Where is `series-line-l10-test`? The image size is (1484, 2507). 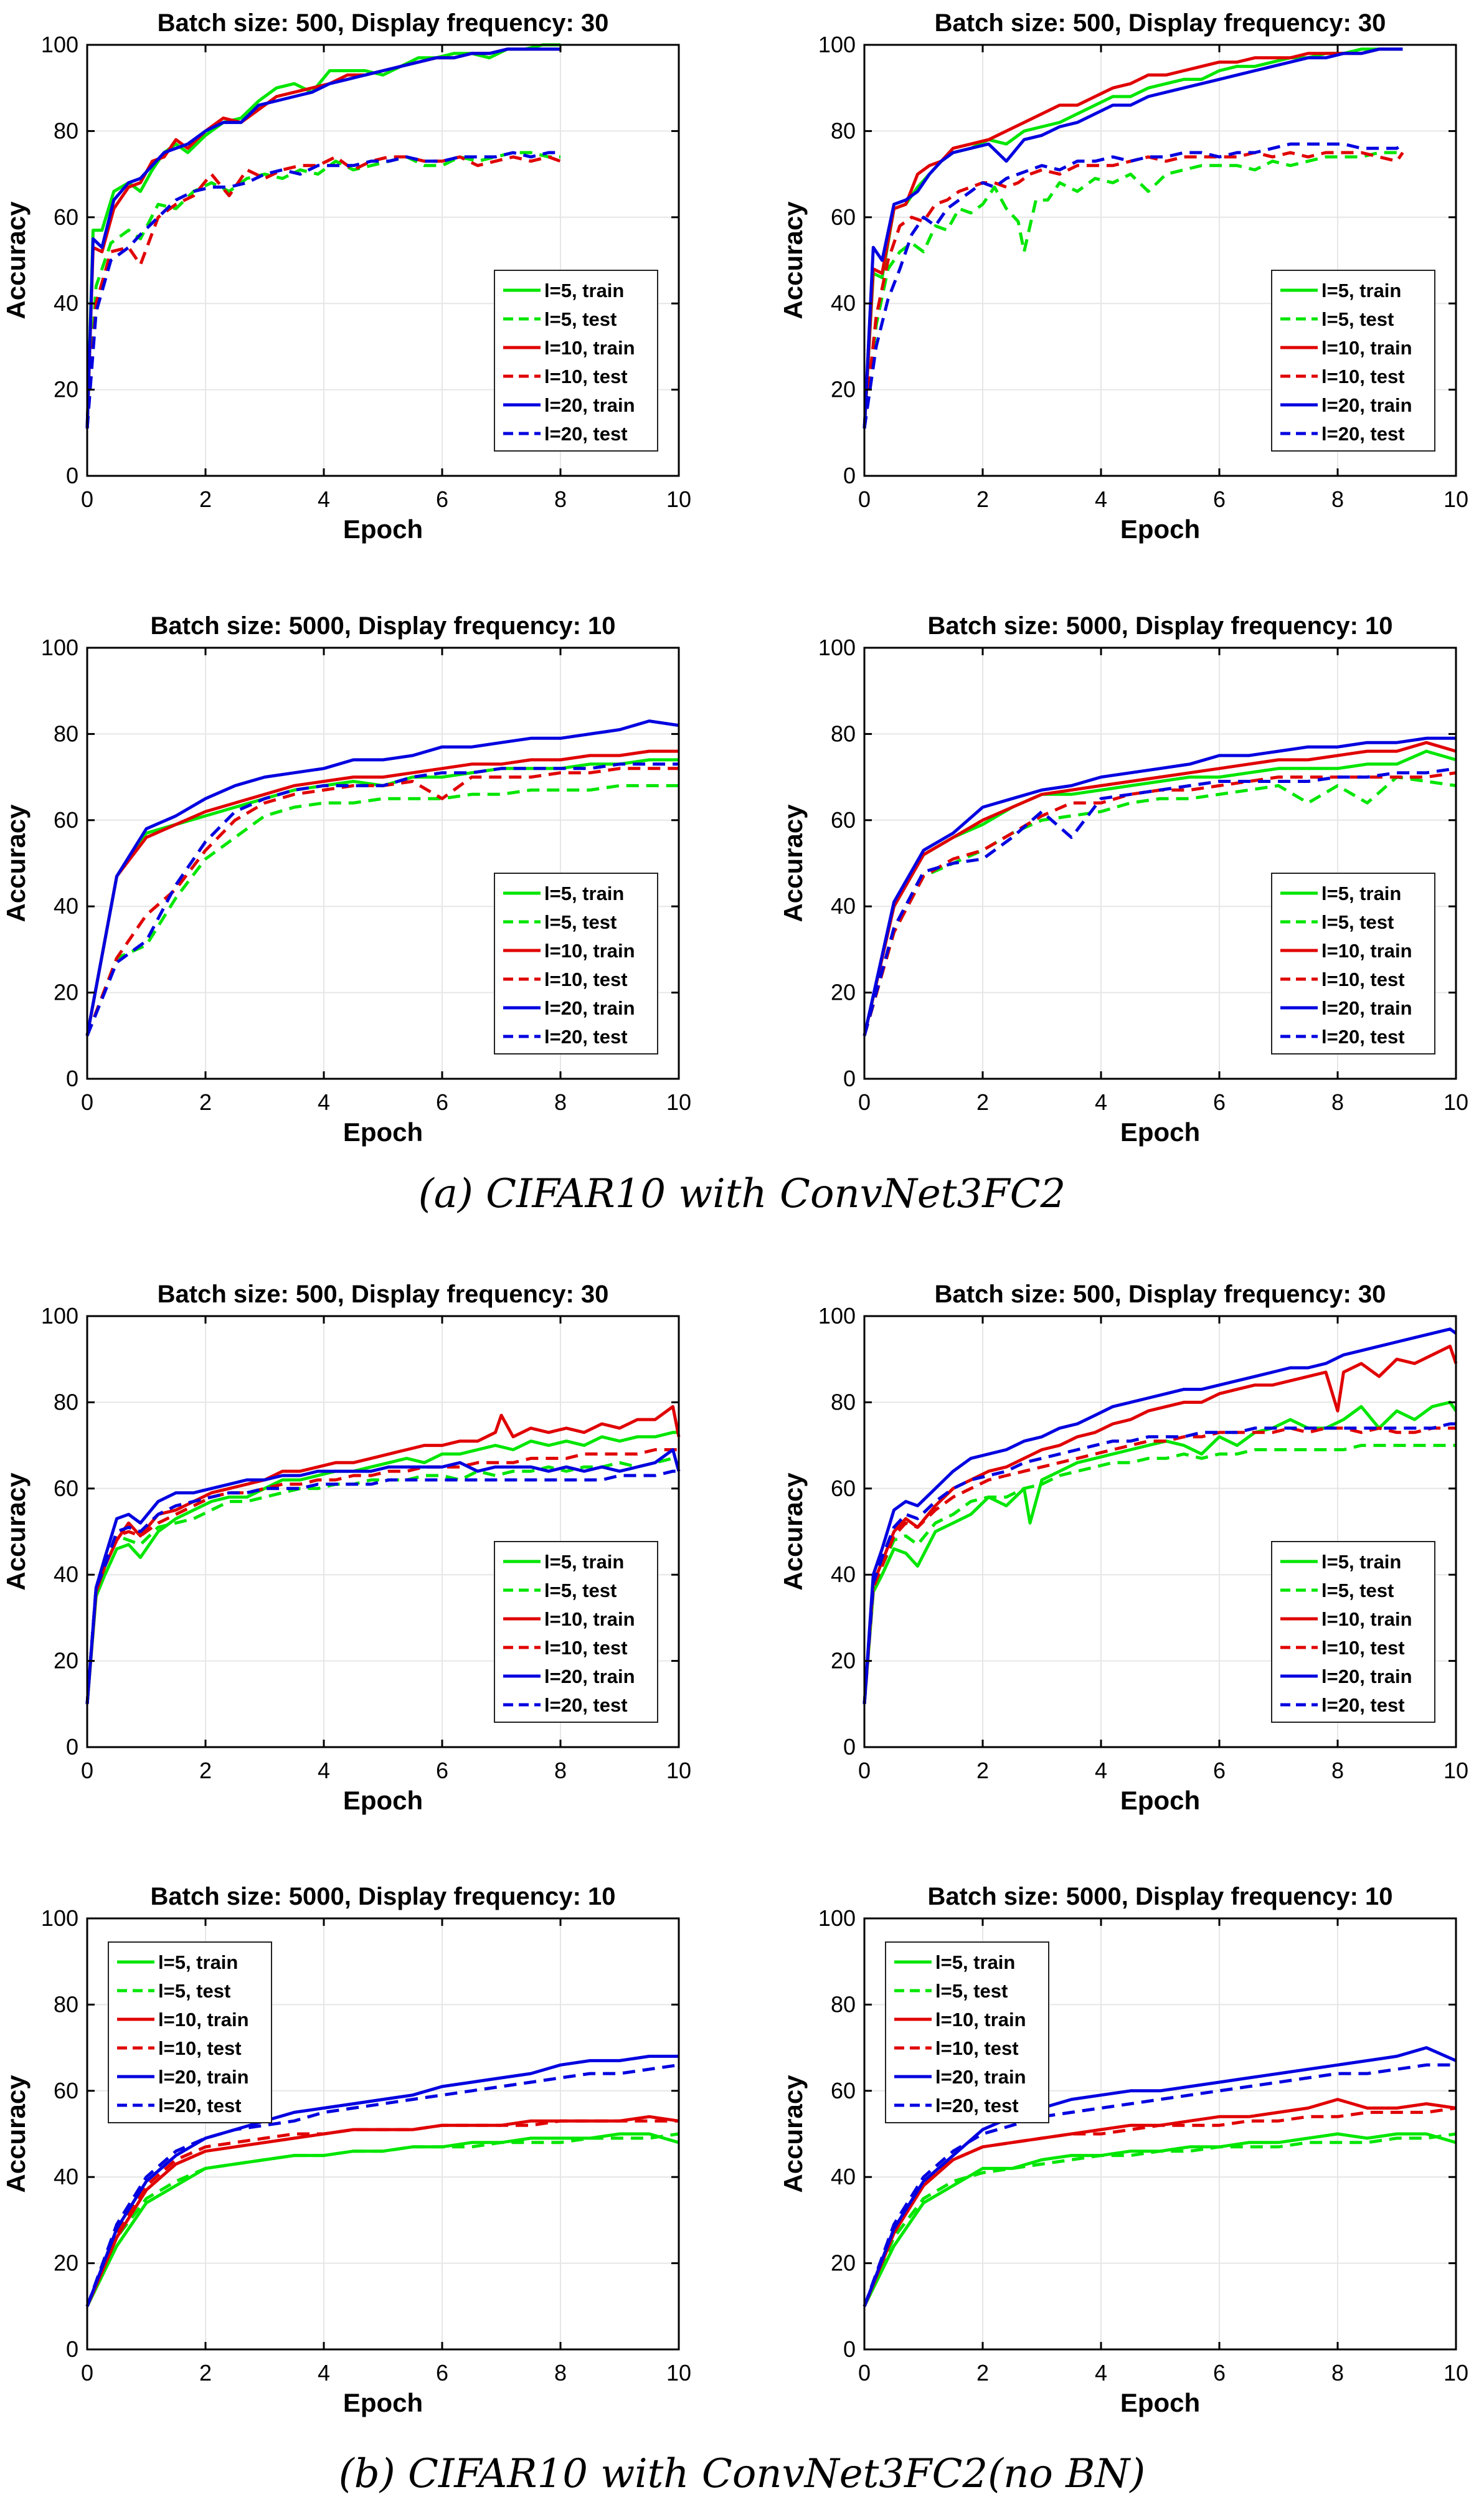
series-line-l10-test is located at coordinates (1133, 290).